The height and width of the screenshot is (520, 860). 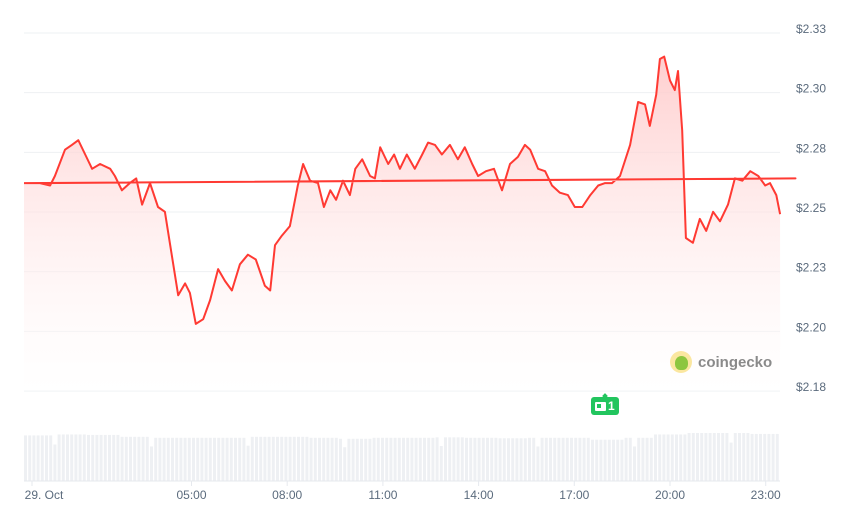 I want to click on coingecko-watermark: coingecko, so click(x=721, y=362).